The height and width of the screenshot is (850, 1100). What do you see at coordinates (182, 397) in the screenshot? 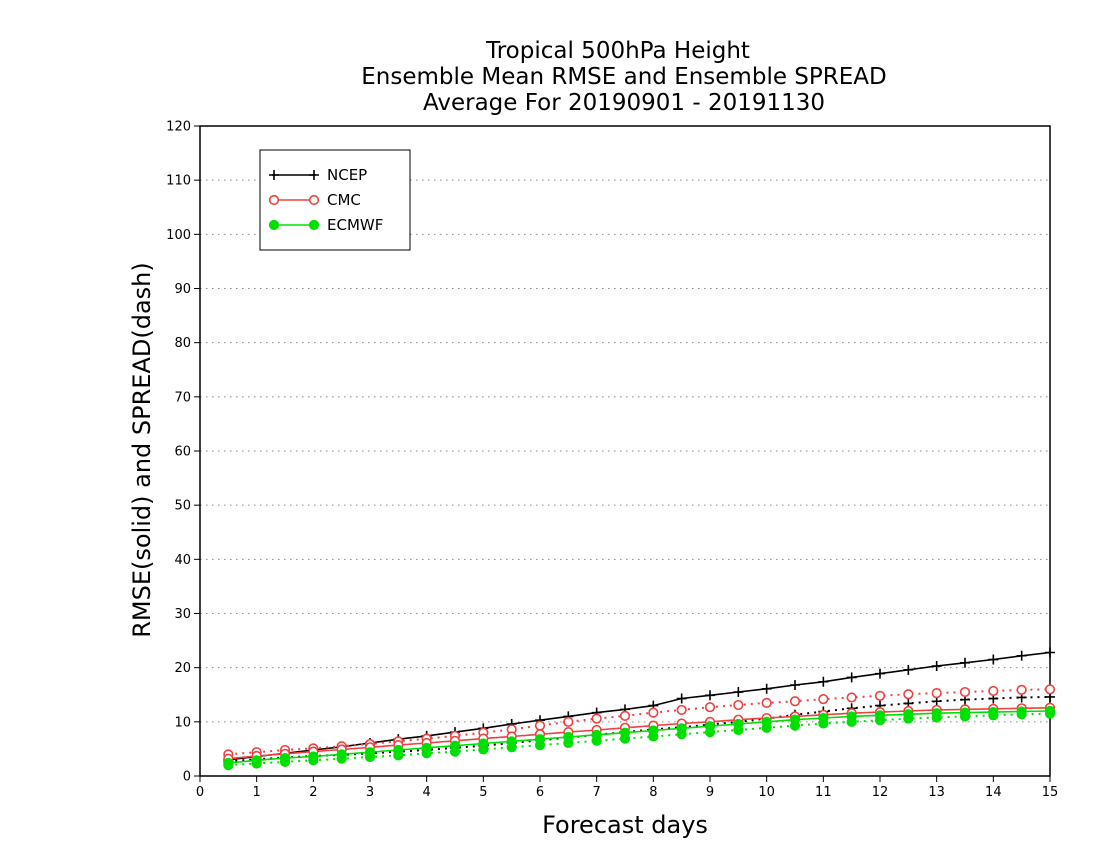
I see `y-tick-label: 70` at bounding box center [182, 397].